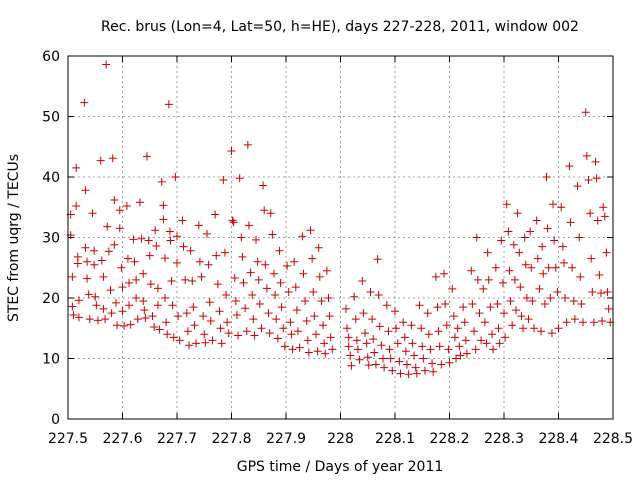 Image resolution: width=640 pixels, height=480 pixels. What do you see at coordinates (340, 467) in the screenshot?
I see `x-axis-label: GPS time / Days of year 2011` at bounding box center [340, 467].